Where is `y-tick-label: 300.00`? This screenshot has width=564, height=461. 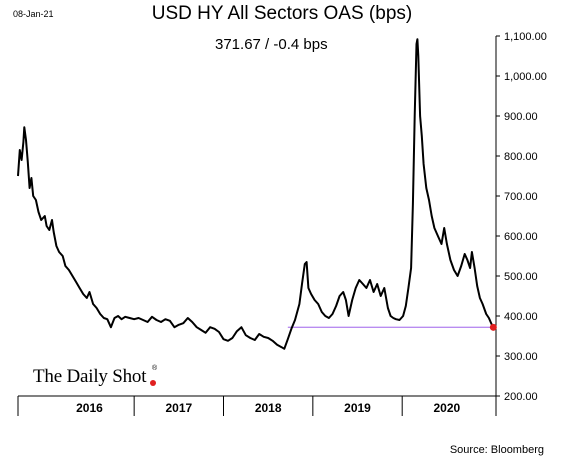 y-tick-label: 300.00 is located at coordinates (521, 357).